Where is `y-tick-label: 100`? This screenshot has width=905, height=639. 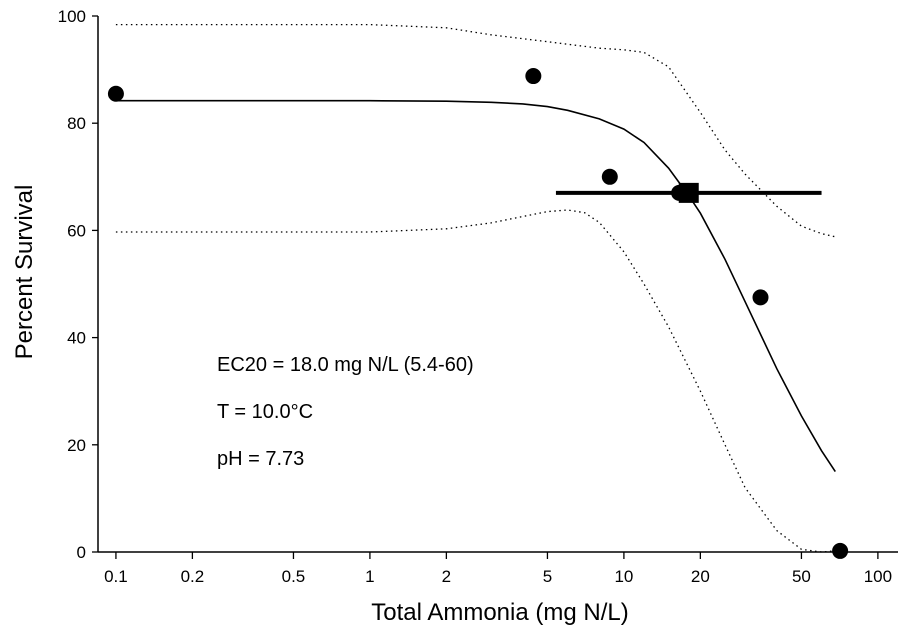
y-tick-label: 100 is located at coordinates (72, 16).